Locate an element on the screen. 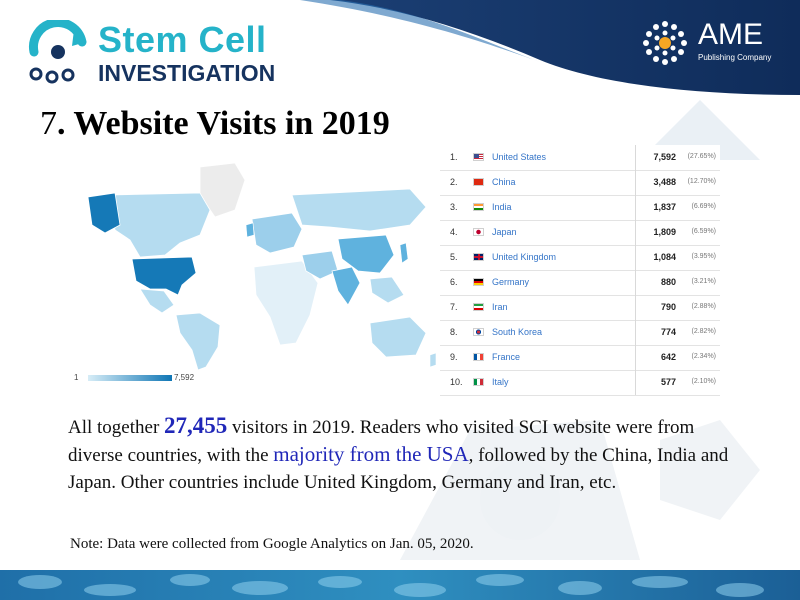 The width and height of the screenshot is (800, 600). map-usa is located at coordinates (164, 276).